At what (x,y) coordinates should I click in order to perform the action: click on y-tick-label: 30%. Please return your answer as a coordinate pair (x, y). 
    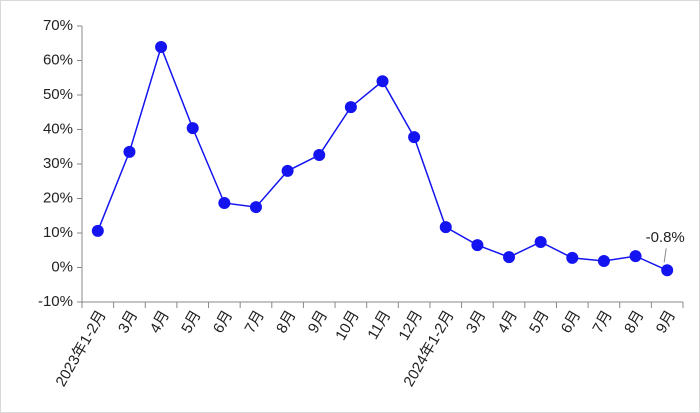
    Looking at the image, I should click on (58, 163).